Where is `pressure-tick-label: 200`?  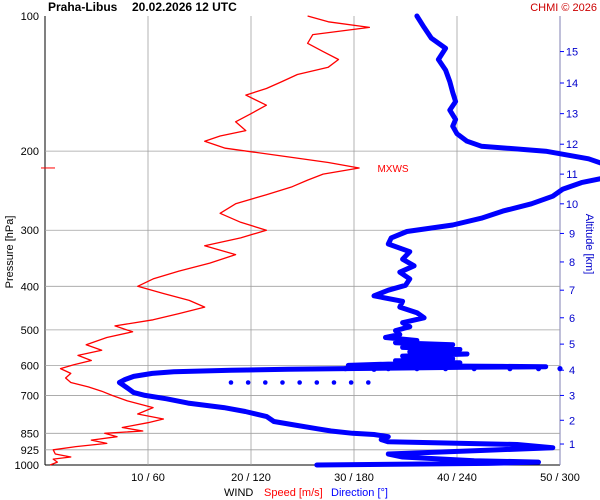
pressure-tick-label: 200 is located at coordinates (30, 152).